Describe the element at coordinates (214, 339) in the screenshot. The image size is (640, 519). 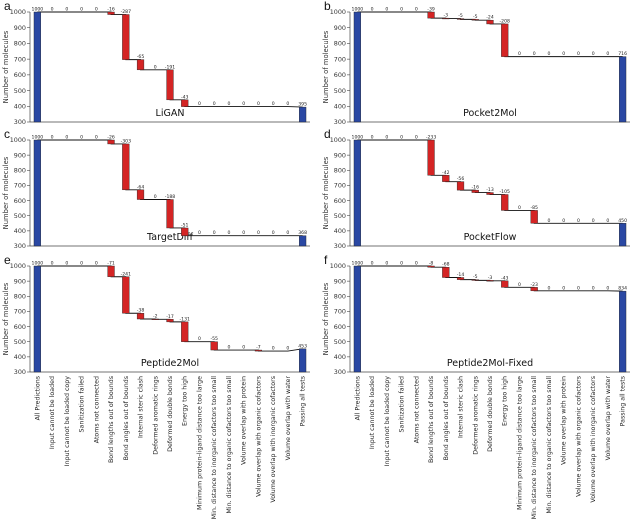
I see `value-label: -55` at that location.